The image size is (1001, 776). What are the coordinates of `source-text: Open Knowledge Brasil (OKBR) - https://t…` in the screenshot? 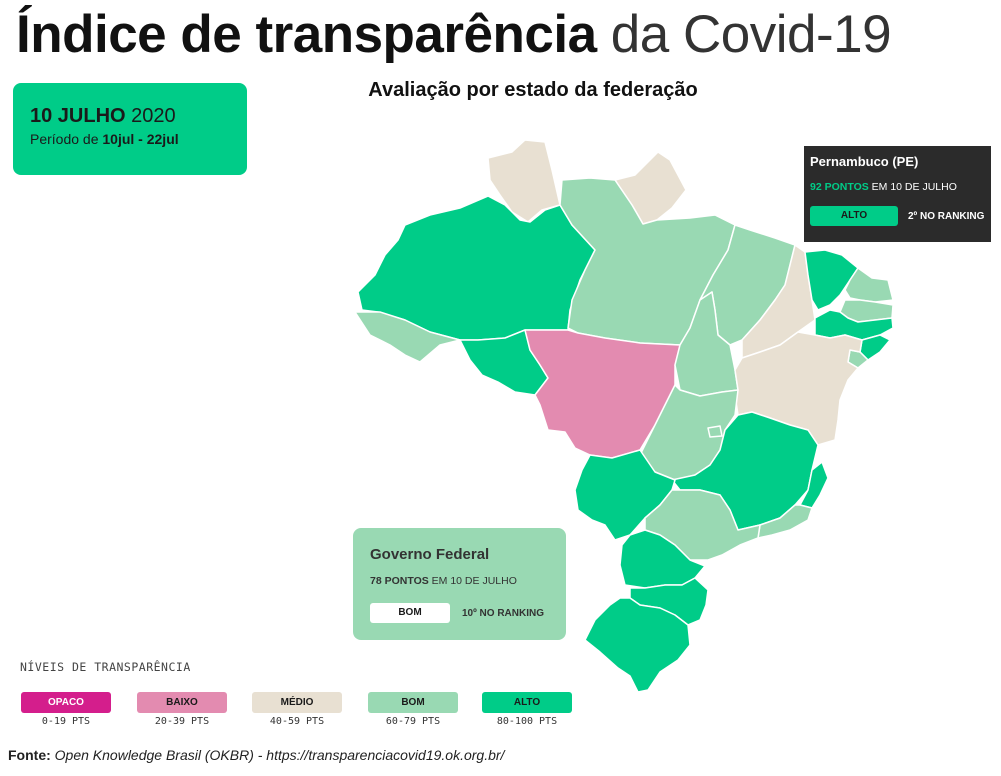 It's located at (279, 755).